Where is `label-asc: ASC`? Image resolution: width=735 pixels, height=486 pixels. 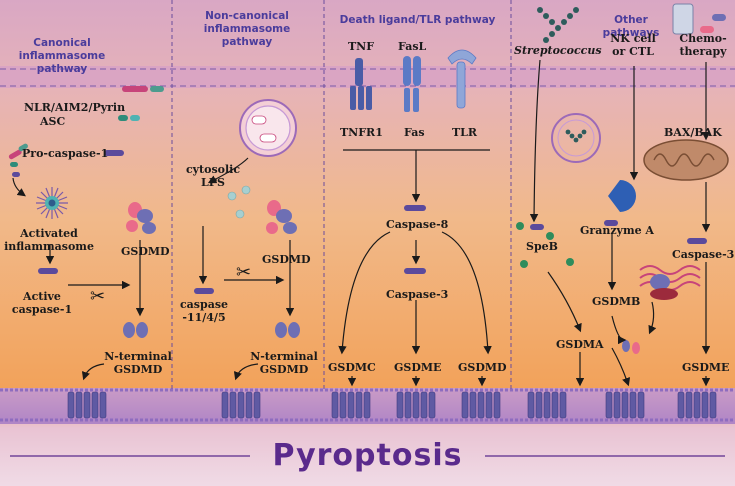 label-asc: ASC is located at coordinates (53, 121).